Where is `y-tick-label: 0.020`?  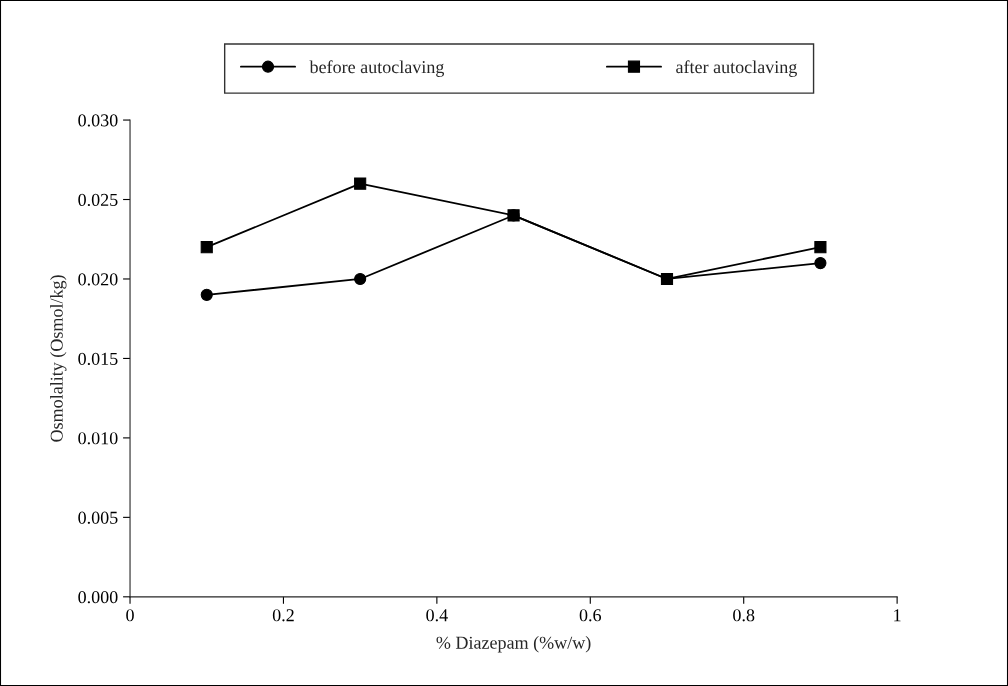
y-tick-label: 0.020 is located at coordinates (98, 279).